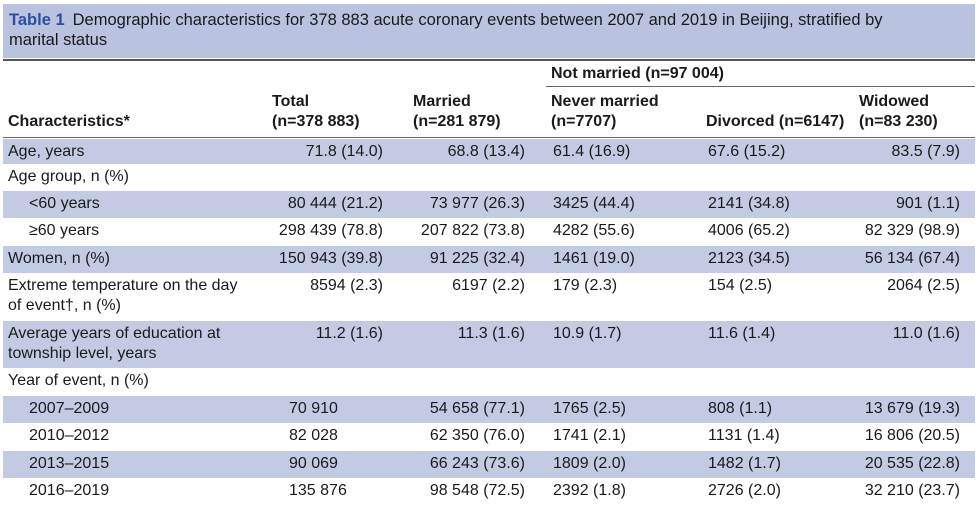 Image resolution: width=980 pixels, height=513 pixels. I want to click on total-header-line2: (n=378 883), so click(316, 121).